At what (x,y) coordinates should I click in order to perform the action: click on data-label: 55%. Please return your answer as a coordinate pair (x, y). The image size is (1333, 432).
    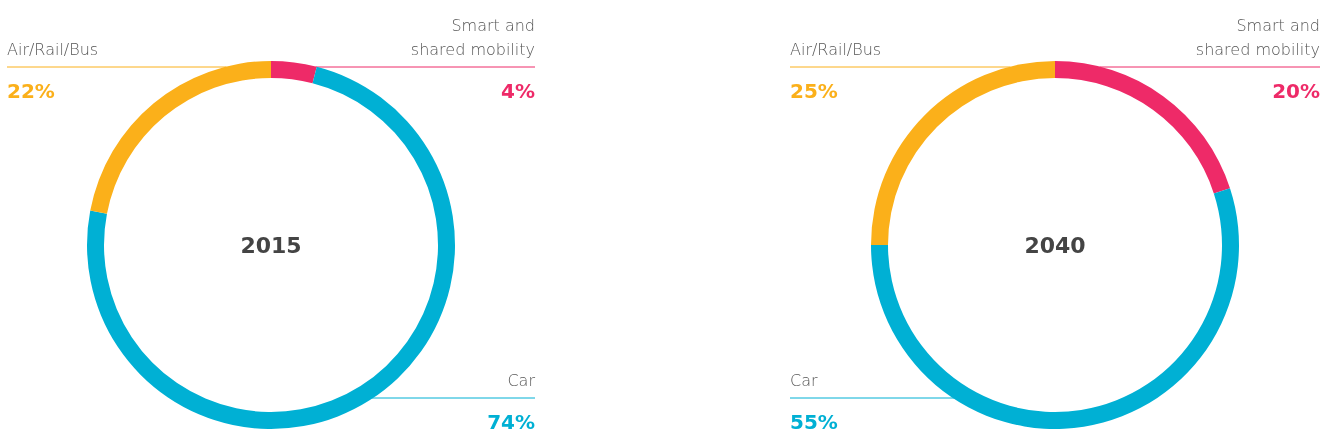
    Looking at the image, I should click on (814, 421).